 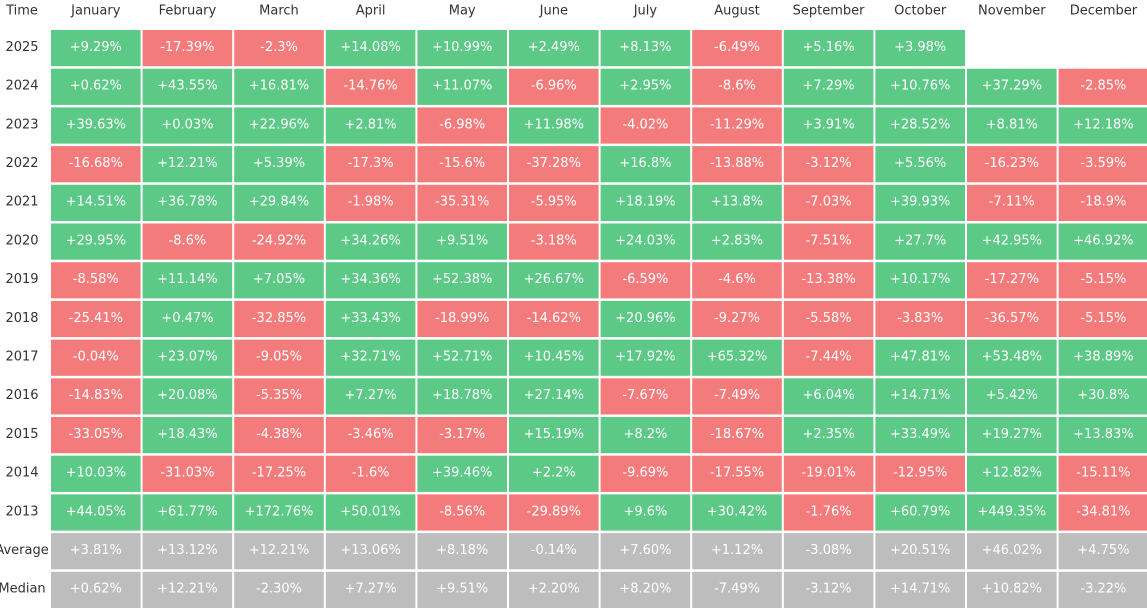 I want to click on cell-value: +8.13%, so click(x=645, y=47).